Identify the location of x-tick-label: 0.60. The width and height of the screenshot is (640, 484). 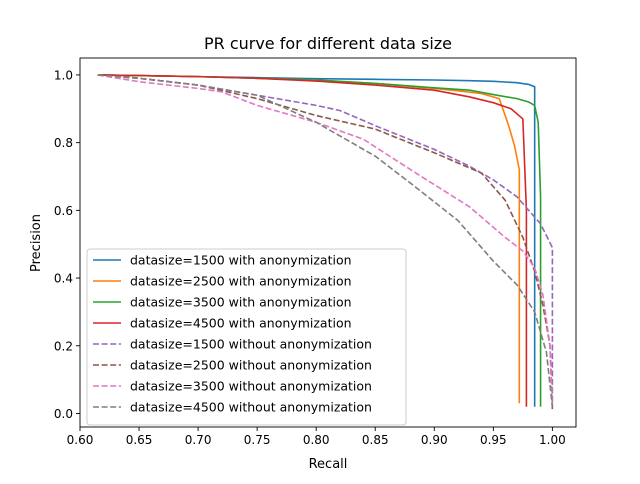
(80, 440).